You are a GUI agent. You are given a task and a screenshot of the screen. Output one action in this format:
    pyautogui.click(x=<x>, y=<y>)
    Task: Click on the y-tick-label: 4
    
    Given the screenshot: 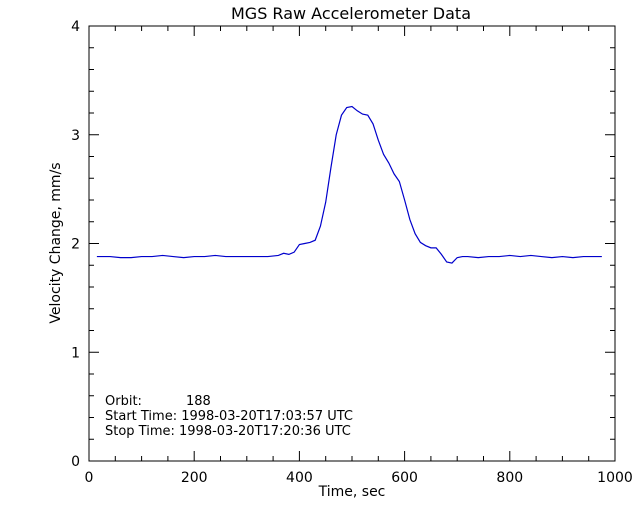 What is the action you would take?
    pyautogui.click(x=75, y=27)
    